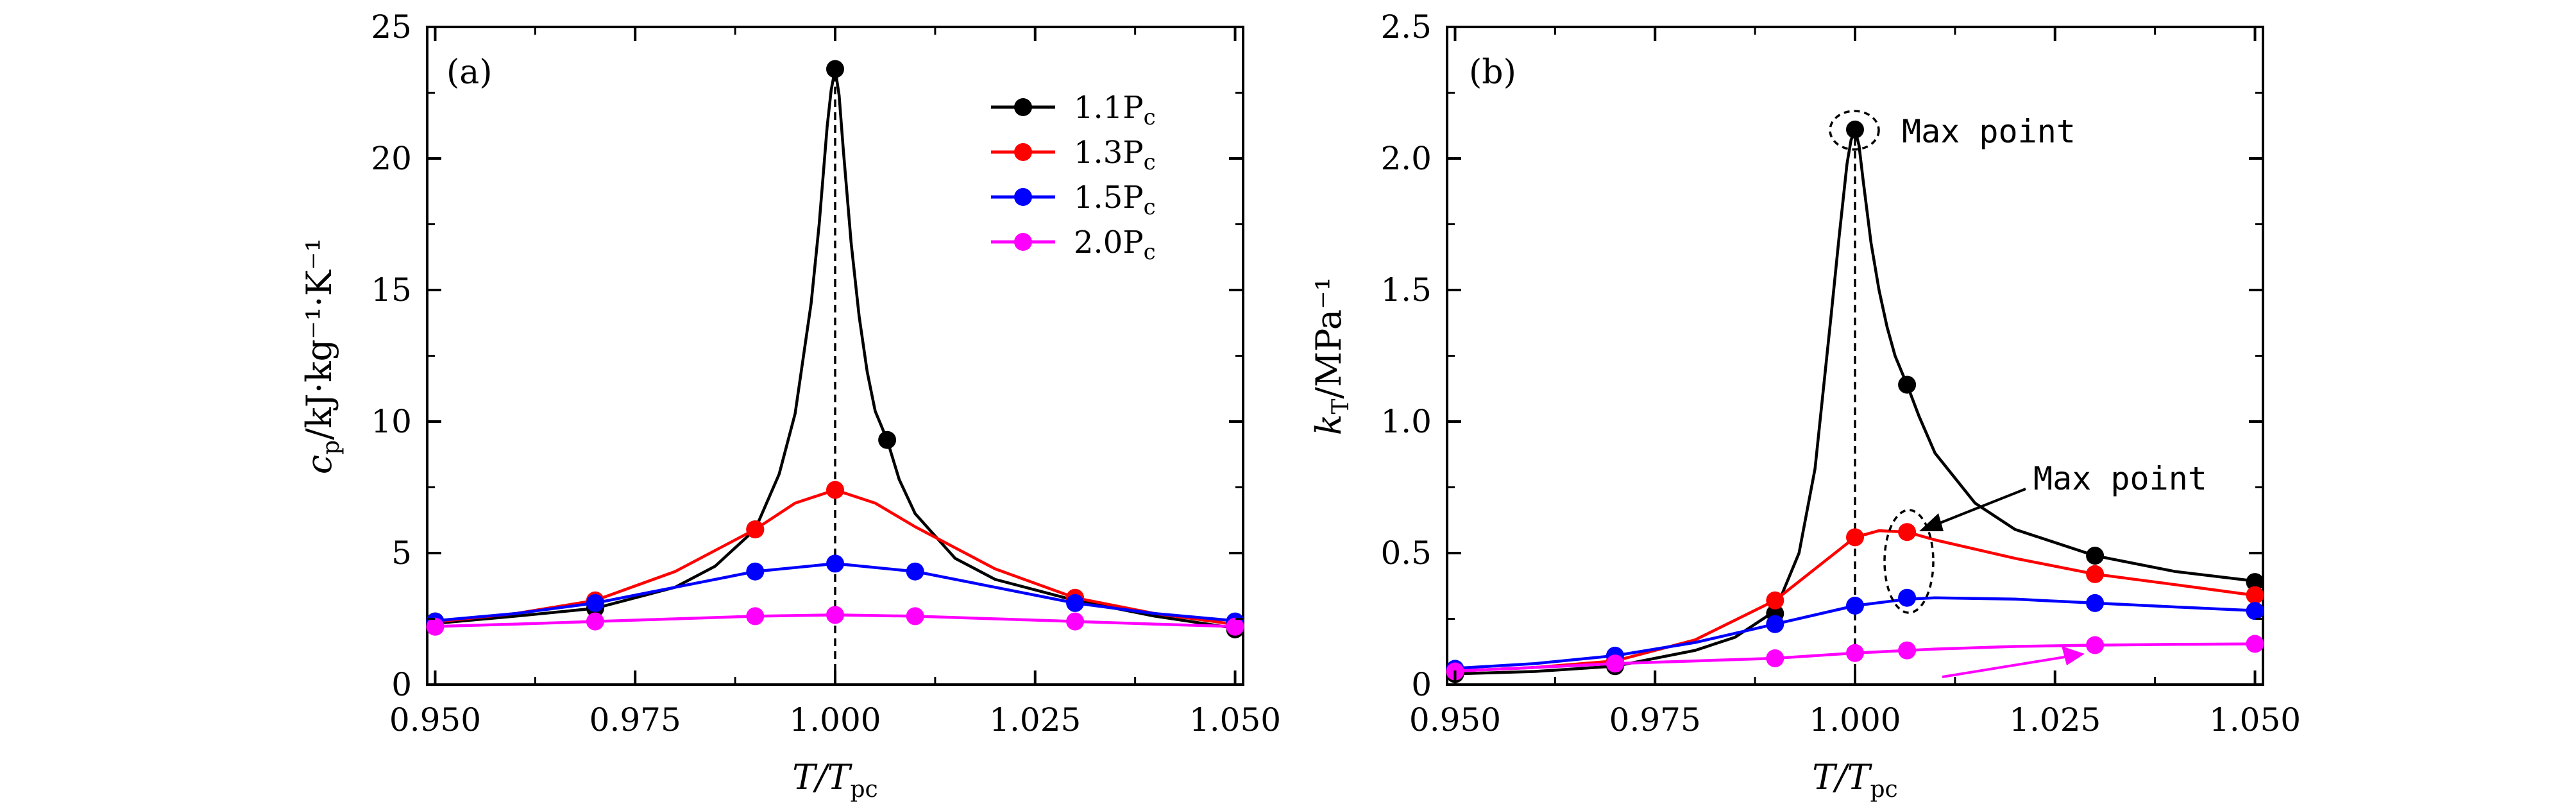  What do you see at coordinates (401, 684) in the screenshot?
I see `panel-a-y-tick-label: 0` at bounding box center [401, 684].